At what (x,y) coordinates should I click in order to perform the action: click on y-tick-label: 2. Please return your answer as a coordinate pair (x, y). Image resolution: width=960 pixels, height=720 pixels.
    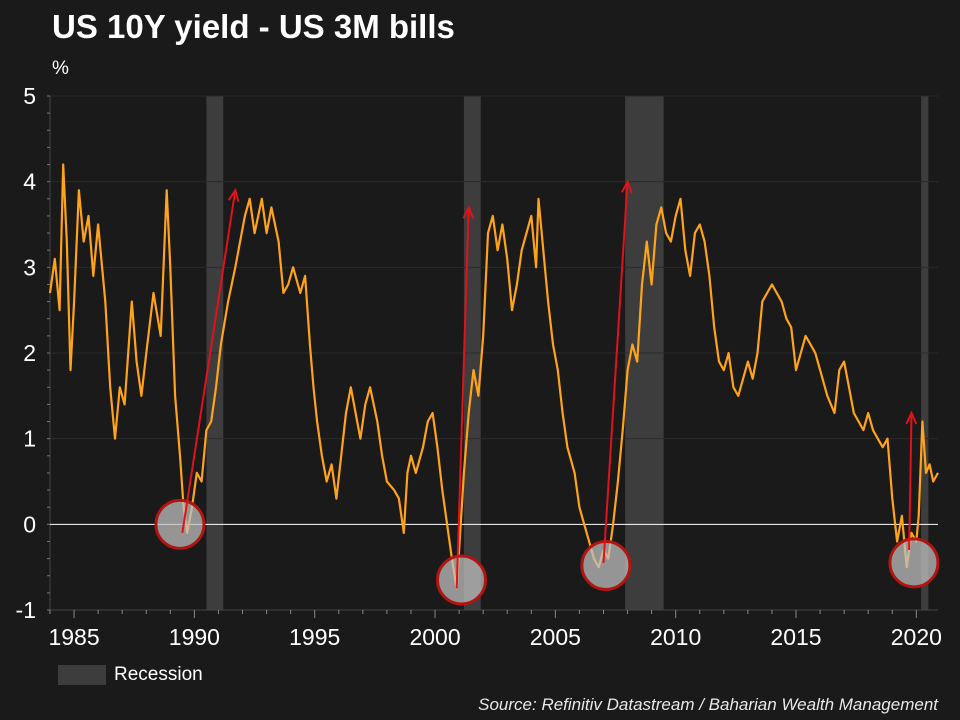
    Looking at the image, I should click on (29, 353).